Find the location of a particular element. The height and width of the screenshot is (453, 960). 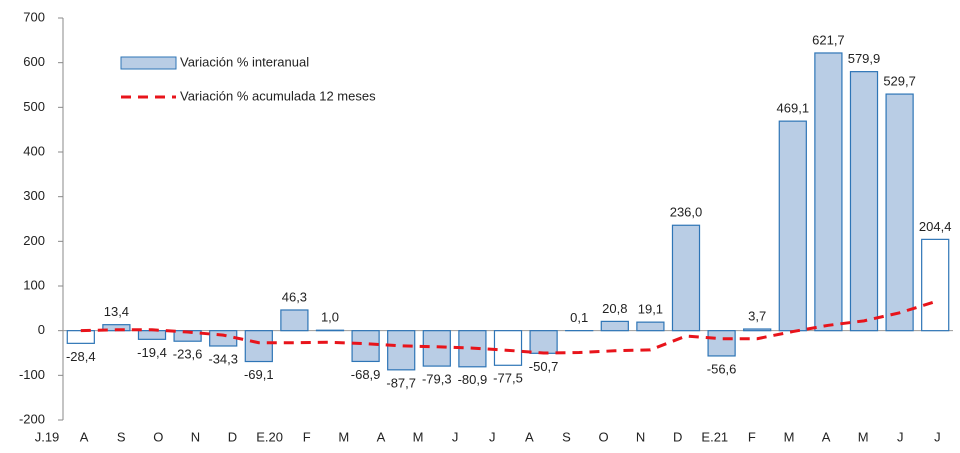

value-label: 1,0 is located at coordinates (330, 317).